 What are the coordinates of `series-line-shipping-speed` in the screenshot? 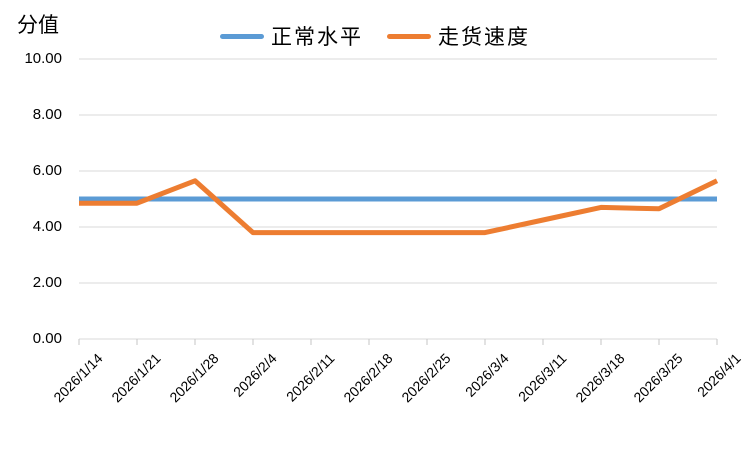 It's located at (399, 207).